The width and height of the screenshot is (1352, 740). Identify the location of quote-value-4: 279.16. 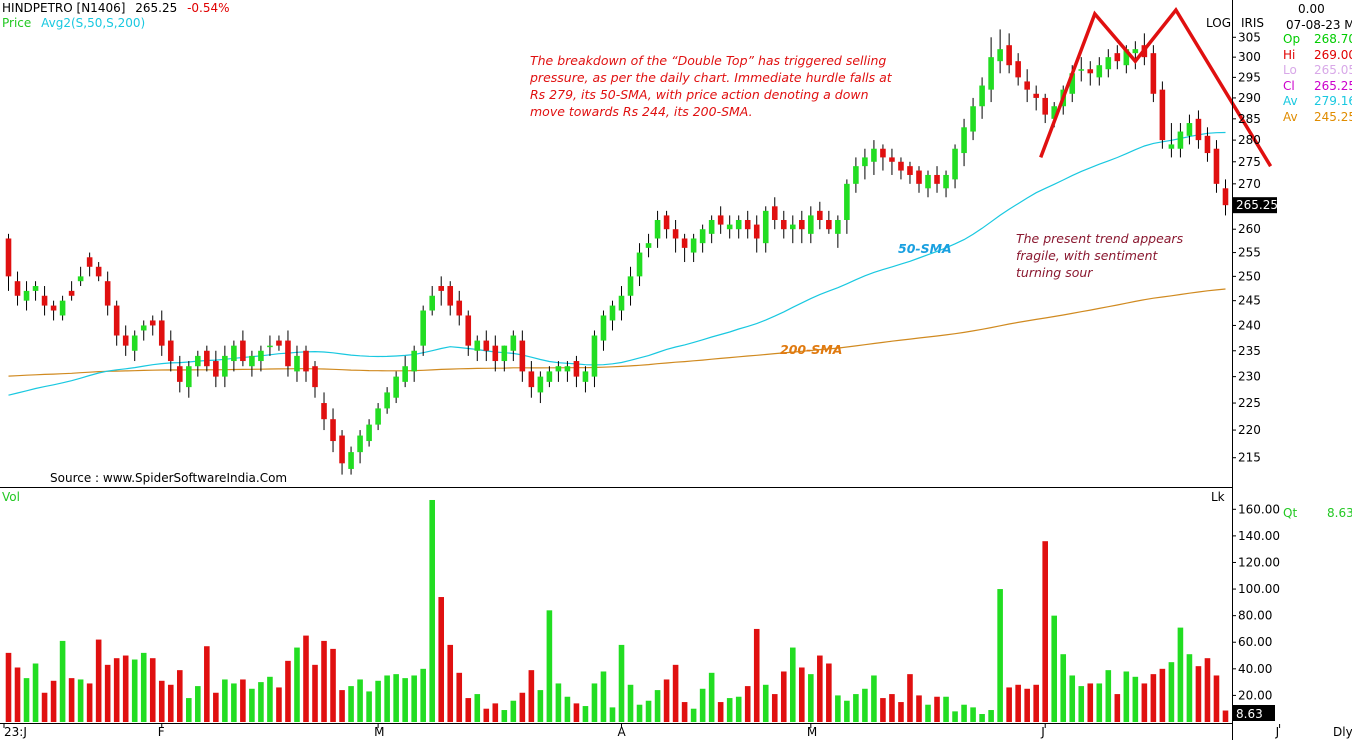
(1333, 101).